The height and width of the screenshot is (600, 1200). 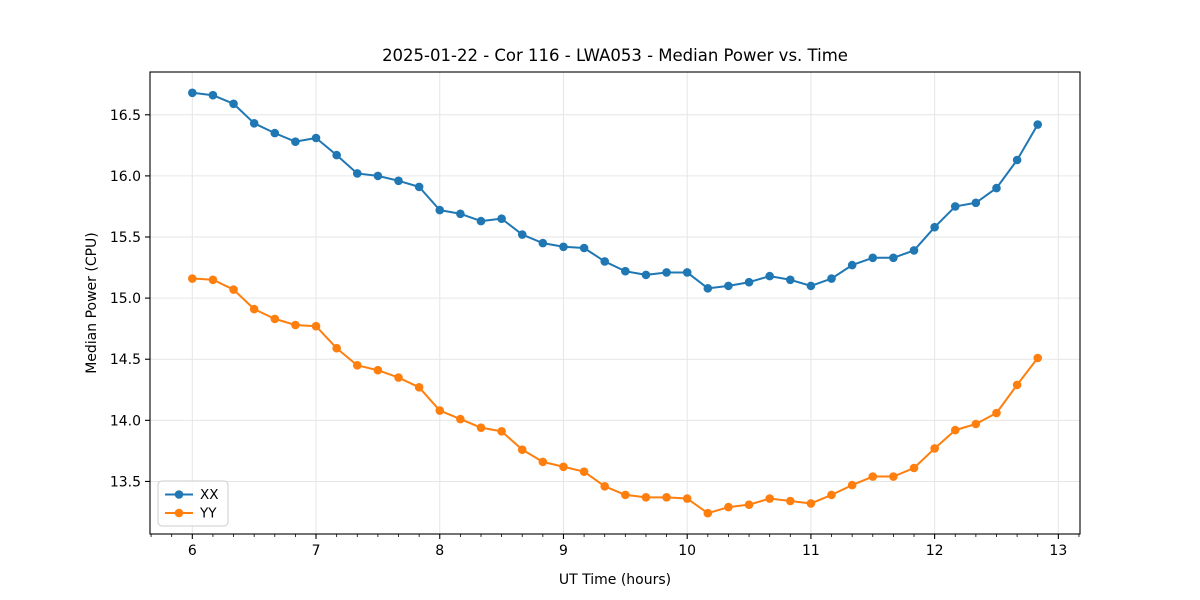 I want to click on legend: XX YY, so click(x=193, y=503).